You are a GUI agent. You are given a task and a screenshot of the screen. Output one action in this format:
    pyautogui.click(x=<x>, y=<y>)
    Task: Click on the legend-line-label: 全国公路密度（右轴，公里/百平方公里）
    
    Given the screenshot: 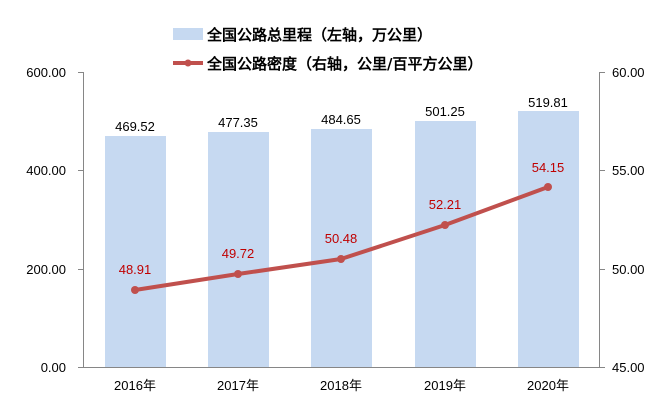 What is the action you would take?
    pyautogui.click(x=344, y=64)
    